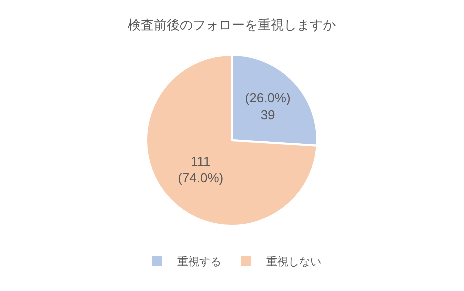 Image resolution: width=464 pixels, height=291 pixels. I want to click on legend-label: 重視しない, so click(294, 261).